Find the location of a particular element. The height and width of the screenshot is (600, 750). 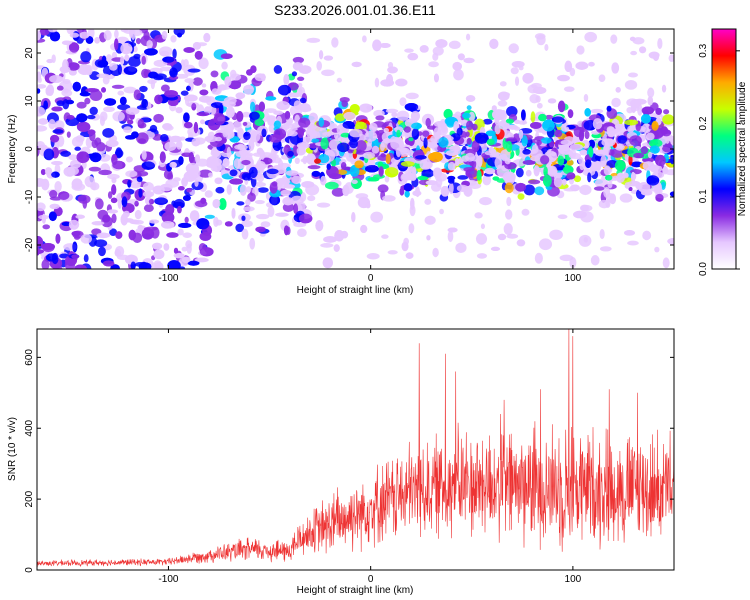

colorbar-label: Normalized spectral amplitude is located at coordinates (742, 148).